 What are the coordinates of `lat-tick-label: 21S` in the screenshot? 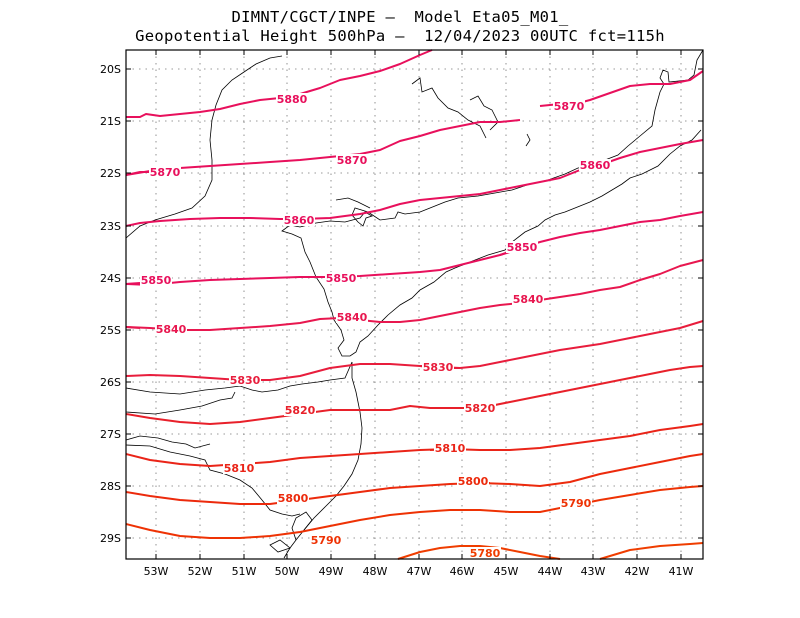 It's located at (110, 121).